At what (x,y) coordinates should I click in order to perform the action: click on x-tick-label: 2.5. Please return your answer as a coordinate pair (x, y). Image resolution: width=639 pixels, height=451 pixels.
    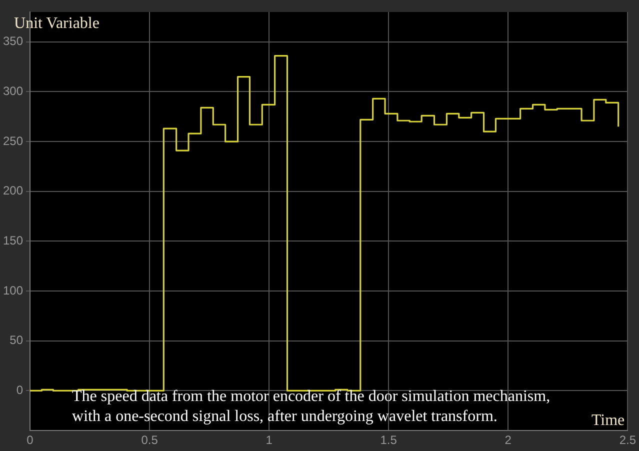
    Looking at the image, I should click on (627, 440).